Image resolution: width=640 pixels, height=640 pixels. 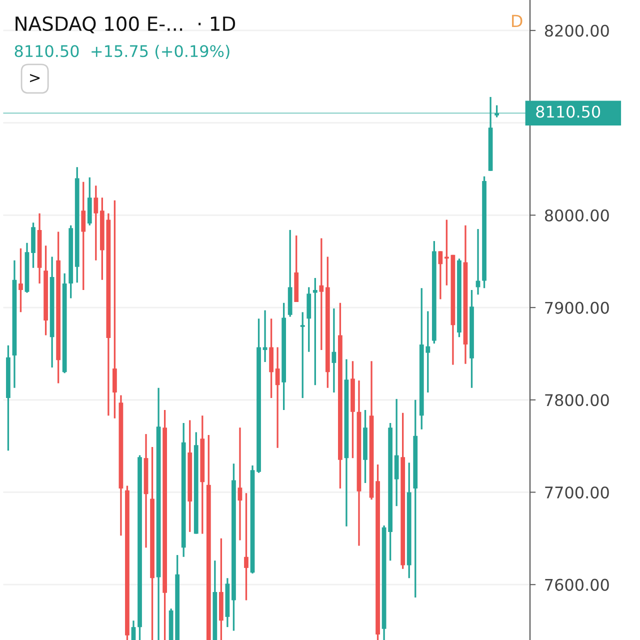 What do you see at coordinates (577, 492) in the screenshot?
I see `y-tick-label: 7700.00` at bounding box center [577, 492].